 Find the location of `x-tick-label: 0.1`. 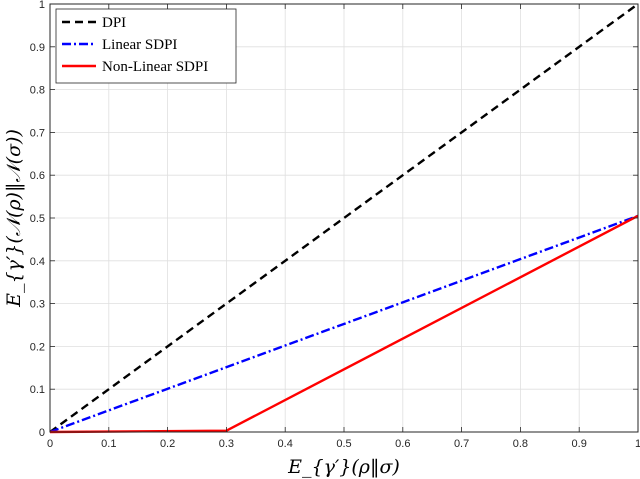

x-tick-label: 0.1 is located at coordinates (108, 444).